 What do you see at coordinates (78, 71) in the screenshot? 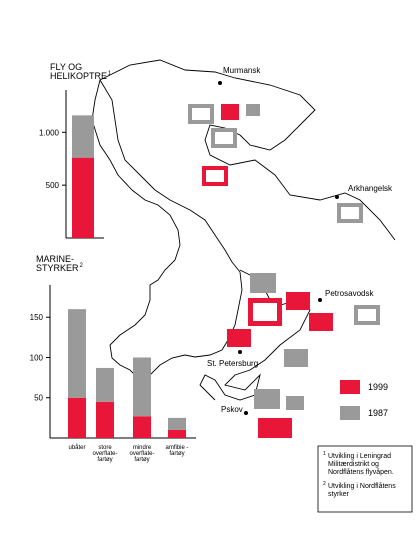
I see `chart-title: FLY OG HELIKOPTRE` at bounding box center [78, 71].